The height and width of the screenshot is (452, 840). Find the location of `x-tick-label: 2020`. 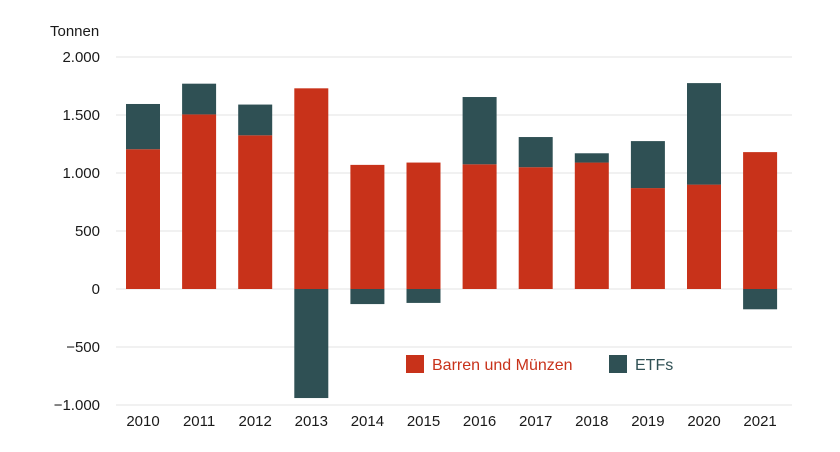

x-tick-label: 2020 is located at coordinates (703, 421).